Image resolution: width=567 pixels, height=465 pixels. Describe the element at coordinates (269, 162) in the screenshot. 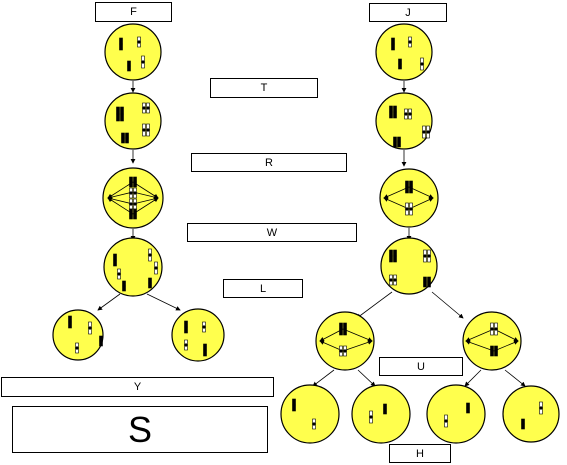

I see `label-box-r: R` at that location.